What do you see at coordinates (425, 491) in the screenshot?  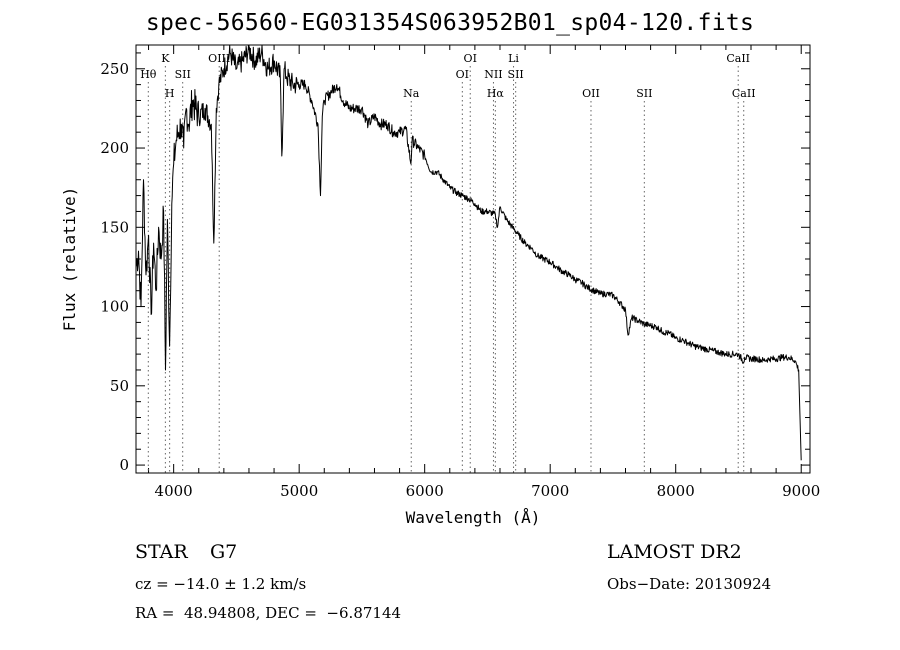 I see `x-tick-label: 6000` at bounding box center [425, 491].